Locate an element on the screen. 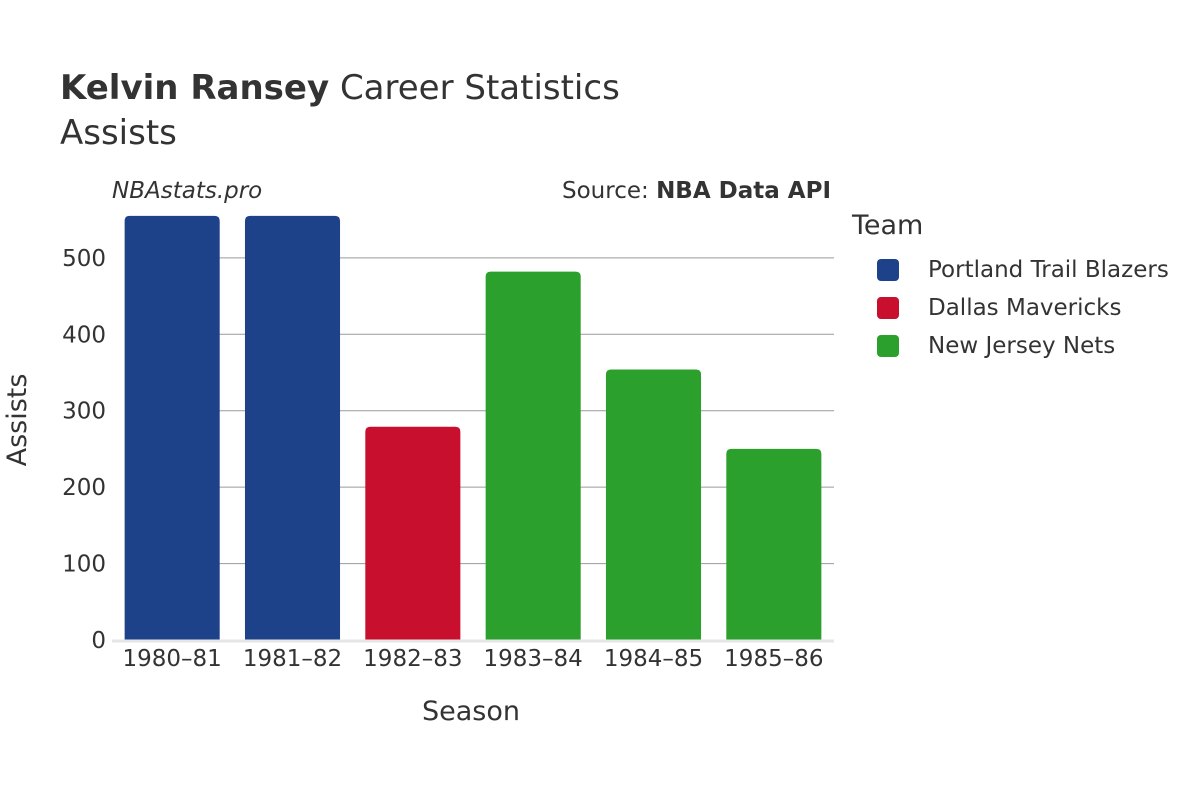  legend-label: New Jersey Nets is located at coordinates (1022, 346).